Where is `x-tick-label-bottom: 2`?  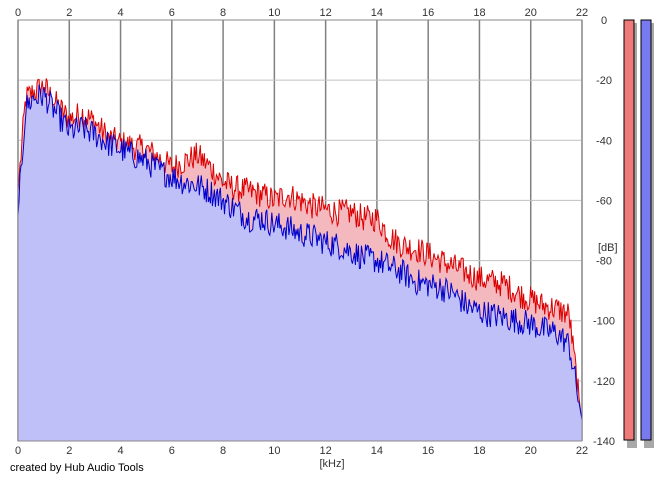
x-tick-label-bottom: 2 is located at coordinates (69, 451).